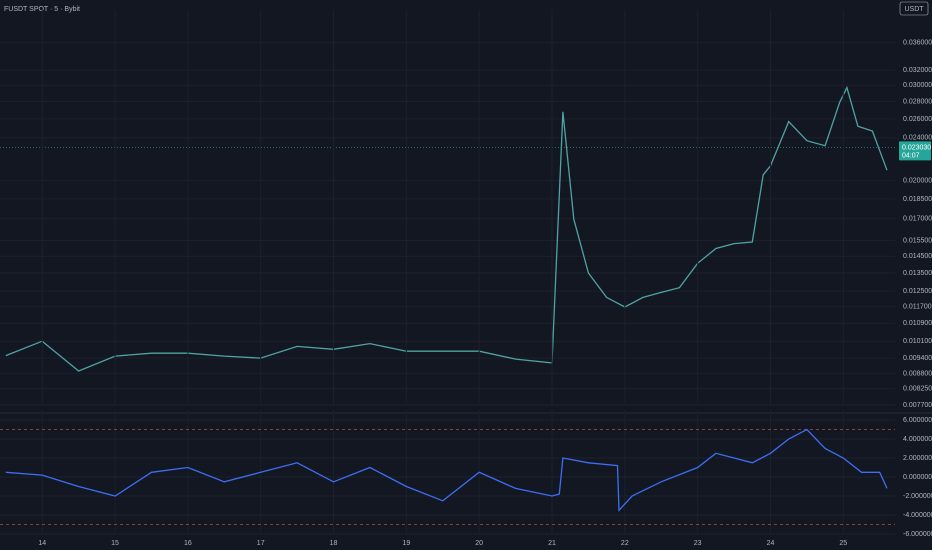  Describe the element at coordinates (552, 543) in the screenshot. I see `x-tick-label: 21` at that location.